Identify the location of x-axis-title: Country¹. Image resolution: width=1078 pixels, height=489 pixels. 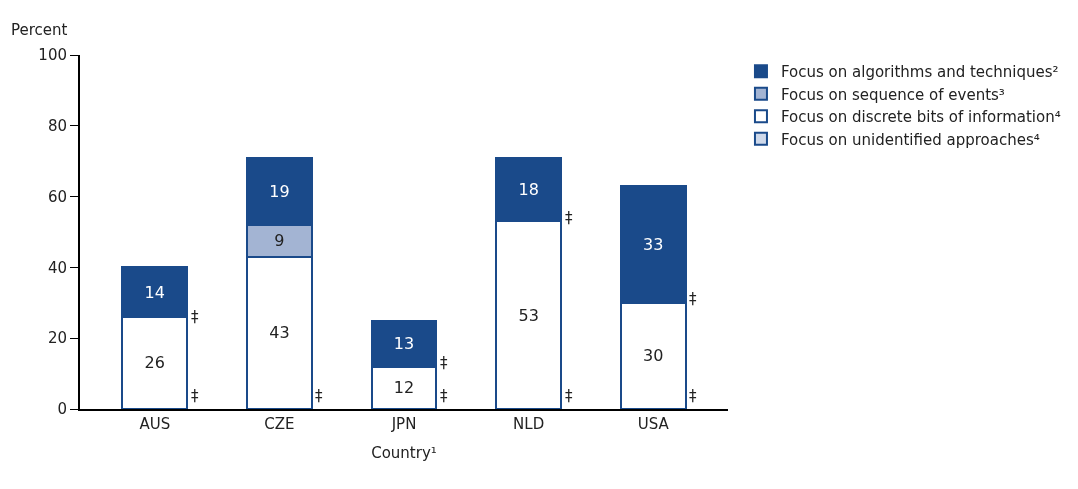
(404, 452).